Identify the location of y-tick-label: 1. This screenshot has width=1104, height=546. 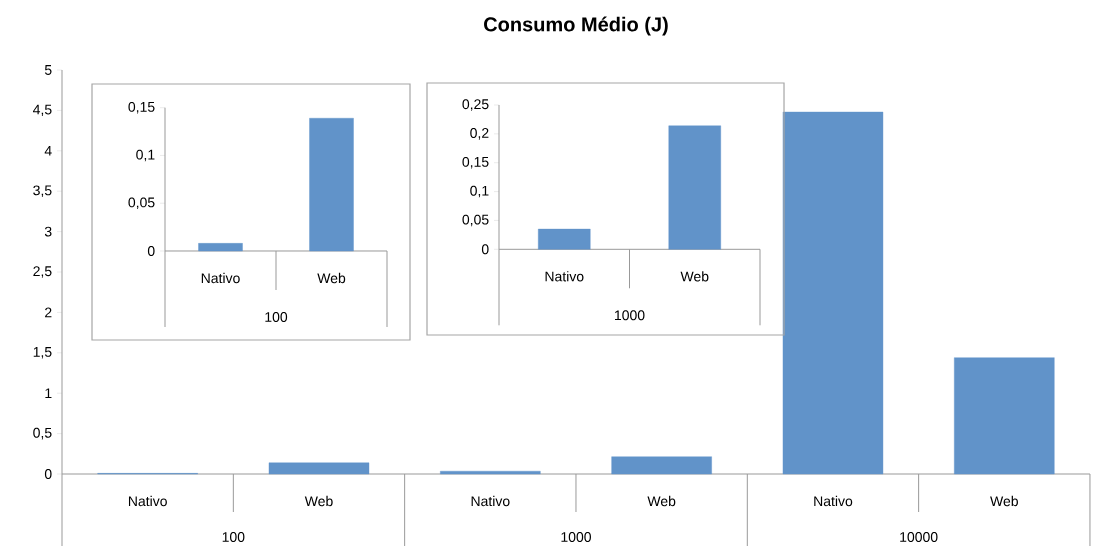
(48, 393).